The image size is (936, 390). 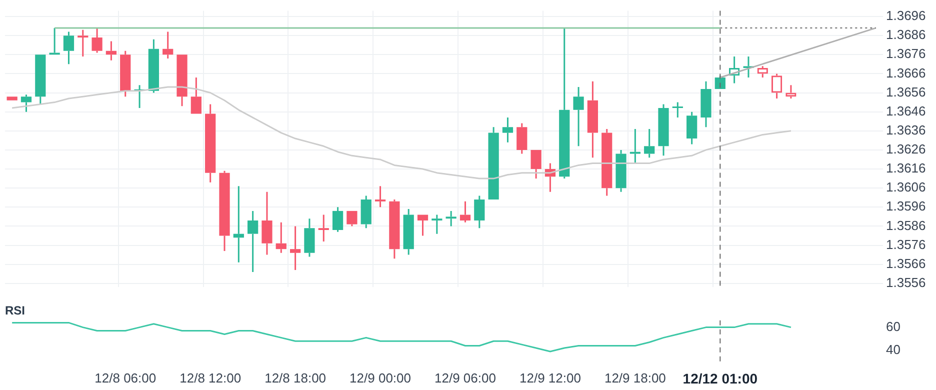 What do you see at coordinates (465, 378) in the screenshot?
I see `x-tick-label: 12/9 06:00` at bounding box center [465, 378].